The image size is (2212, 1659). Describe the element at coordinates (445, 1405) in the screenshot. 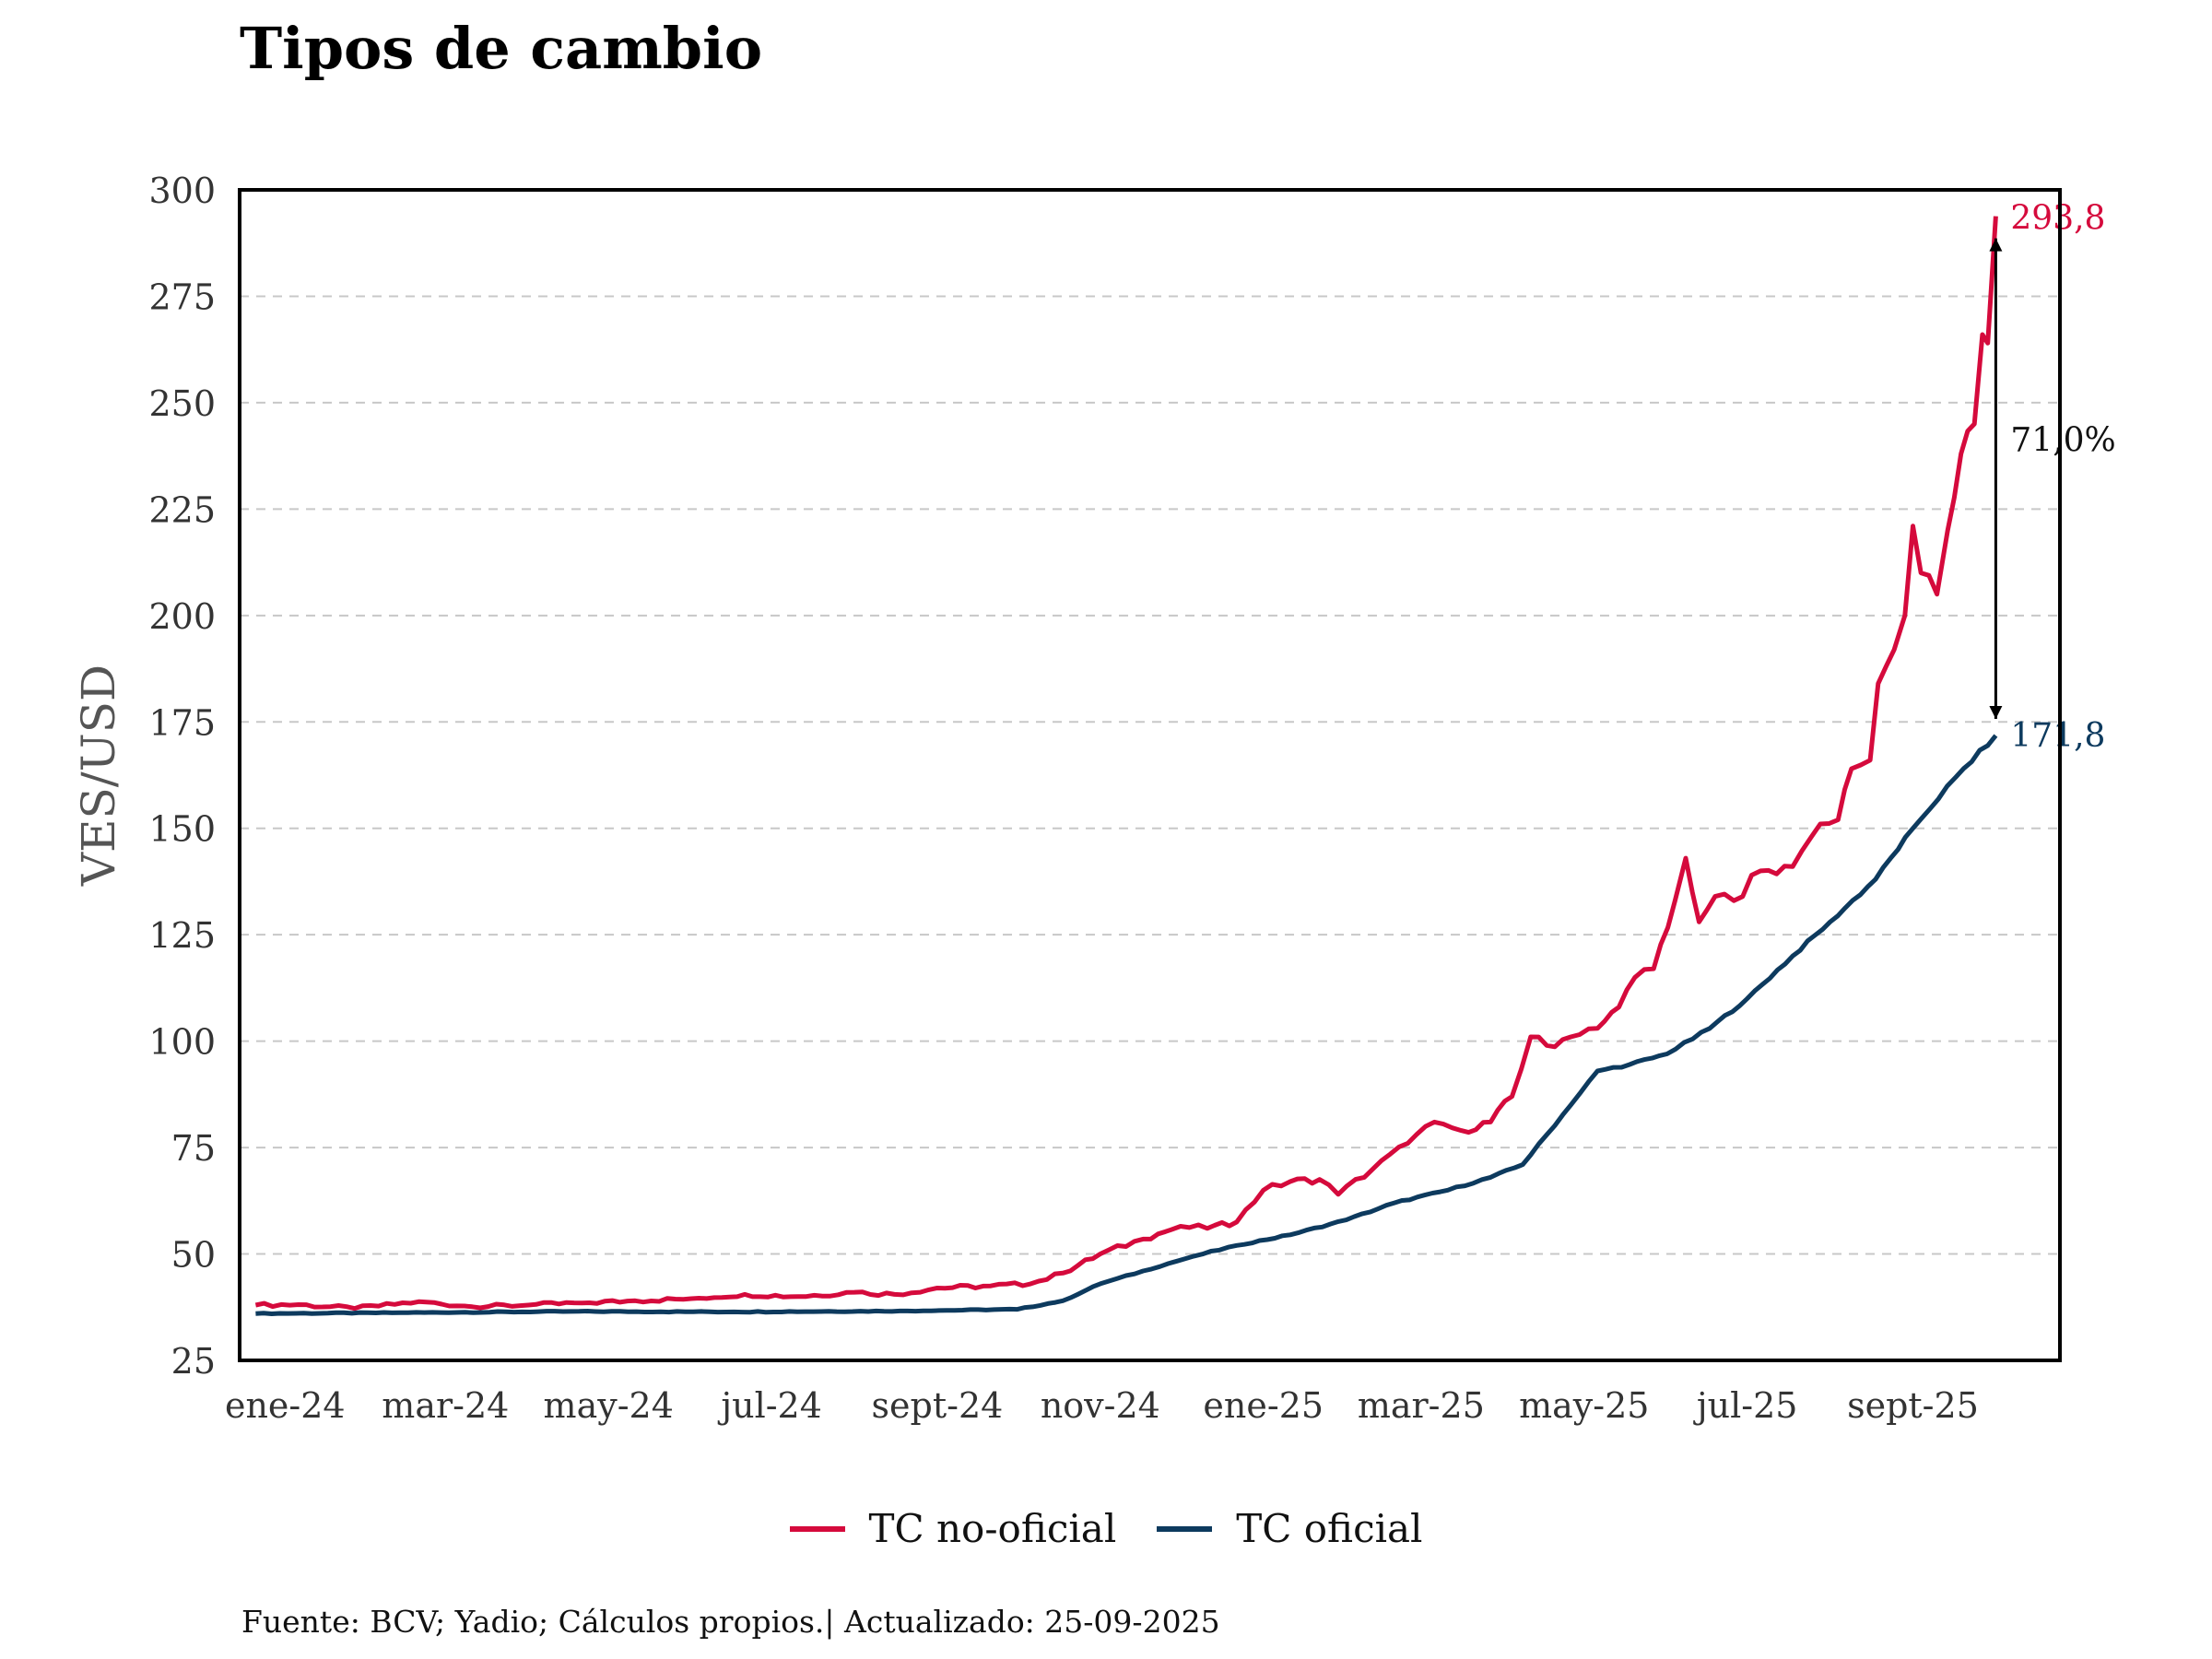

I see `x-tick-label: mar-24` at that location.